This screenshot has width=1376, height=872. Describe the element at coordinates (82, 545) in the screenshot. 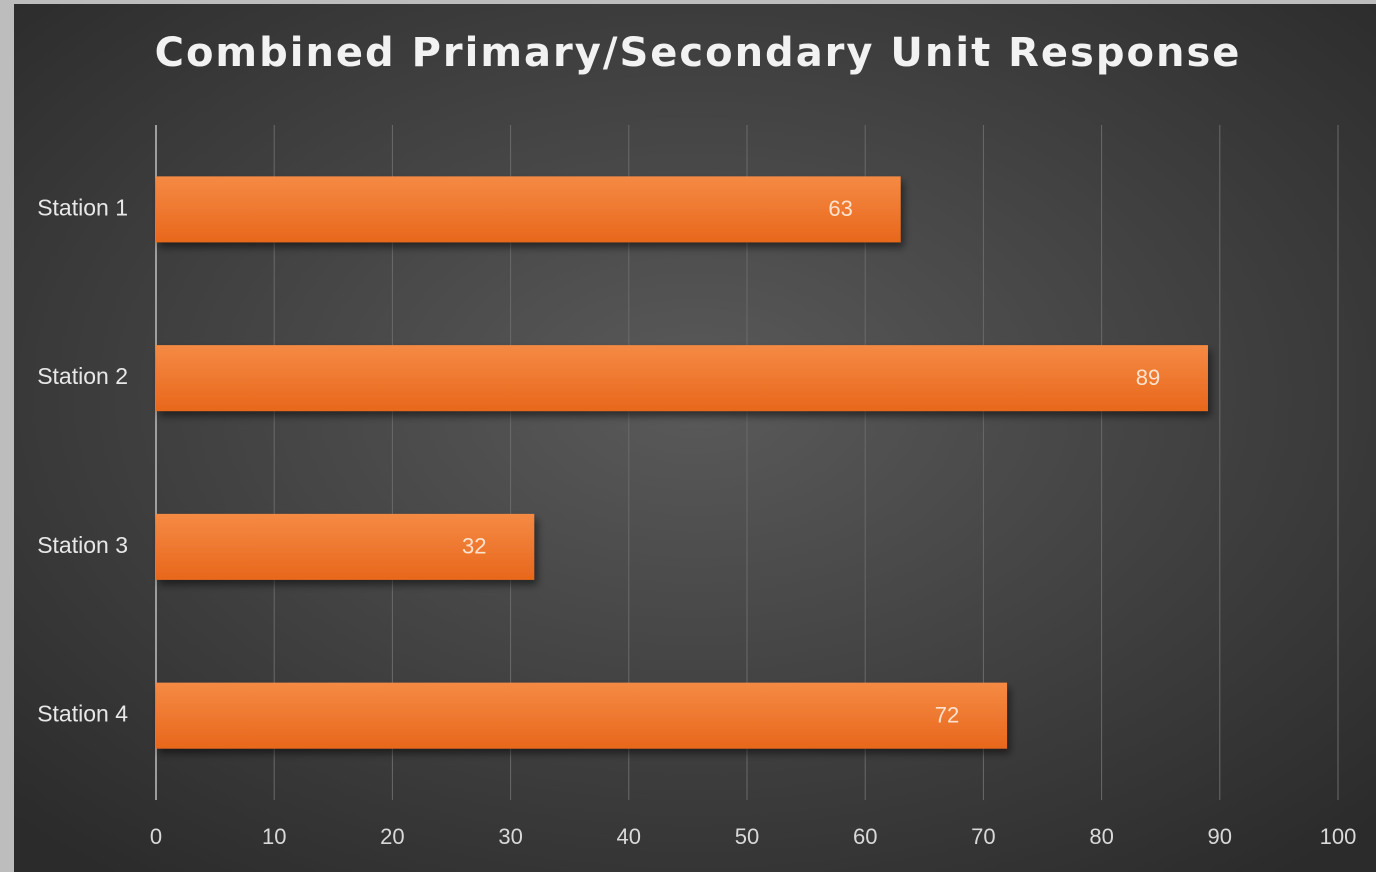

I see `y-tick-label: Station 3` at that location.